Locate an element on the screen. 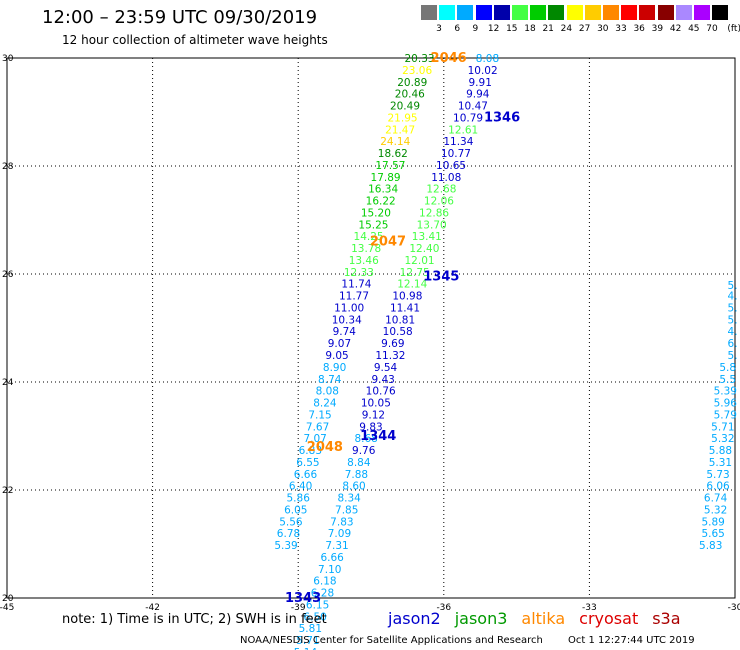 The height and width of the screenshot is (650, 740). pass-time-label: 1343 is located at coordinates (303, 598).